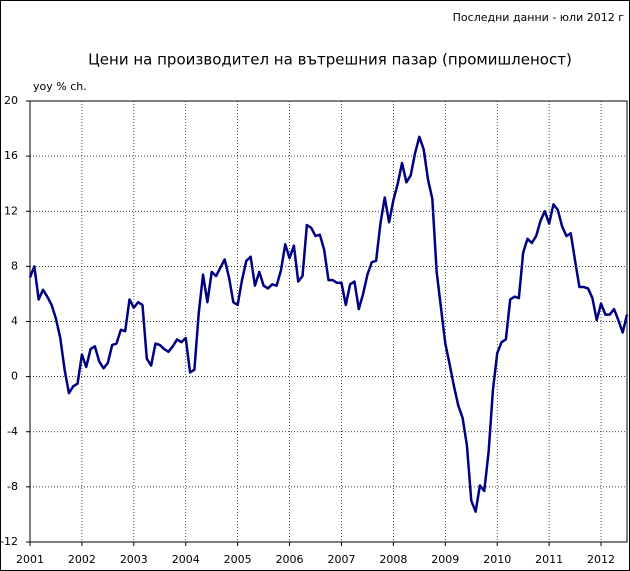 The height and width of the screenshot is (571, 630). I want to click on y-tick-label: 12, so click(11, 210).